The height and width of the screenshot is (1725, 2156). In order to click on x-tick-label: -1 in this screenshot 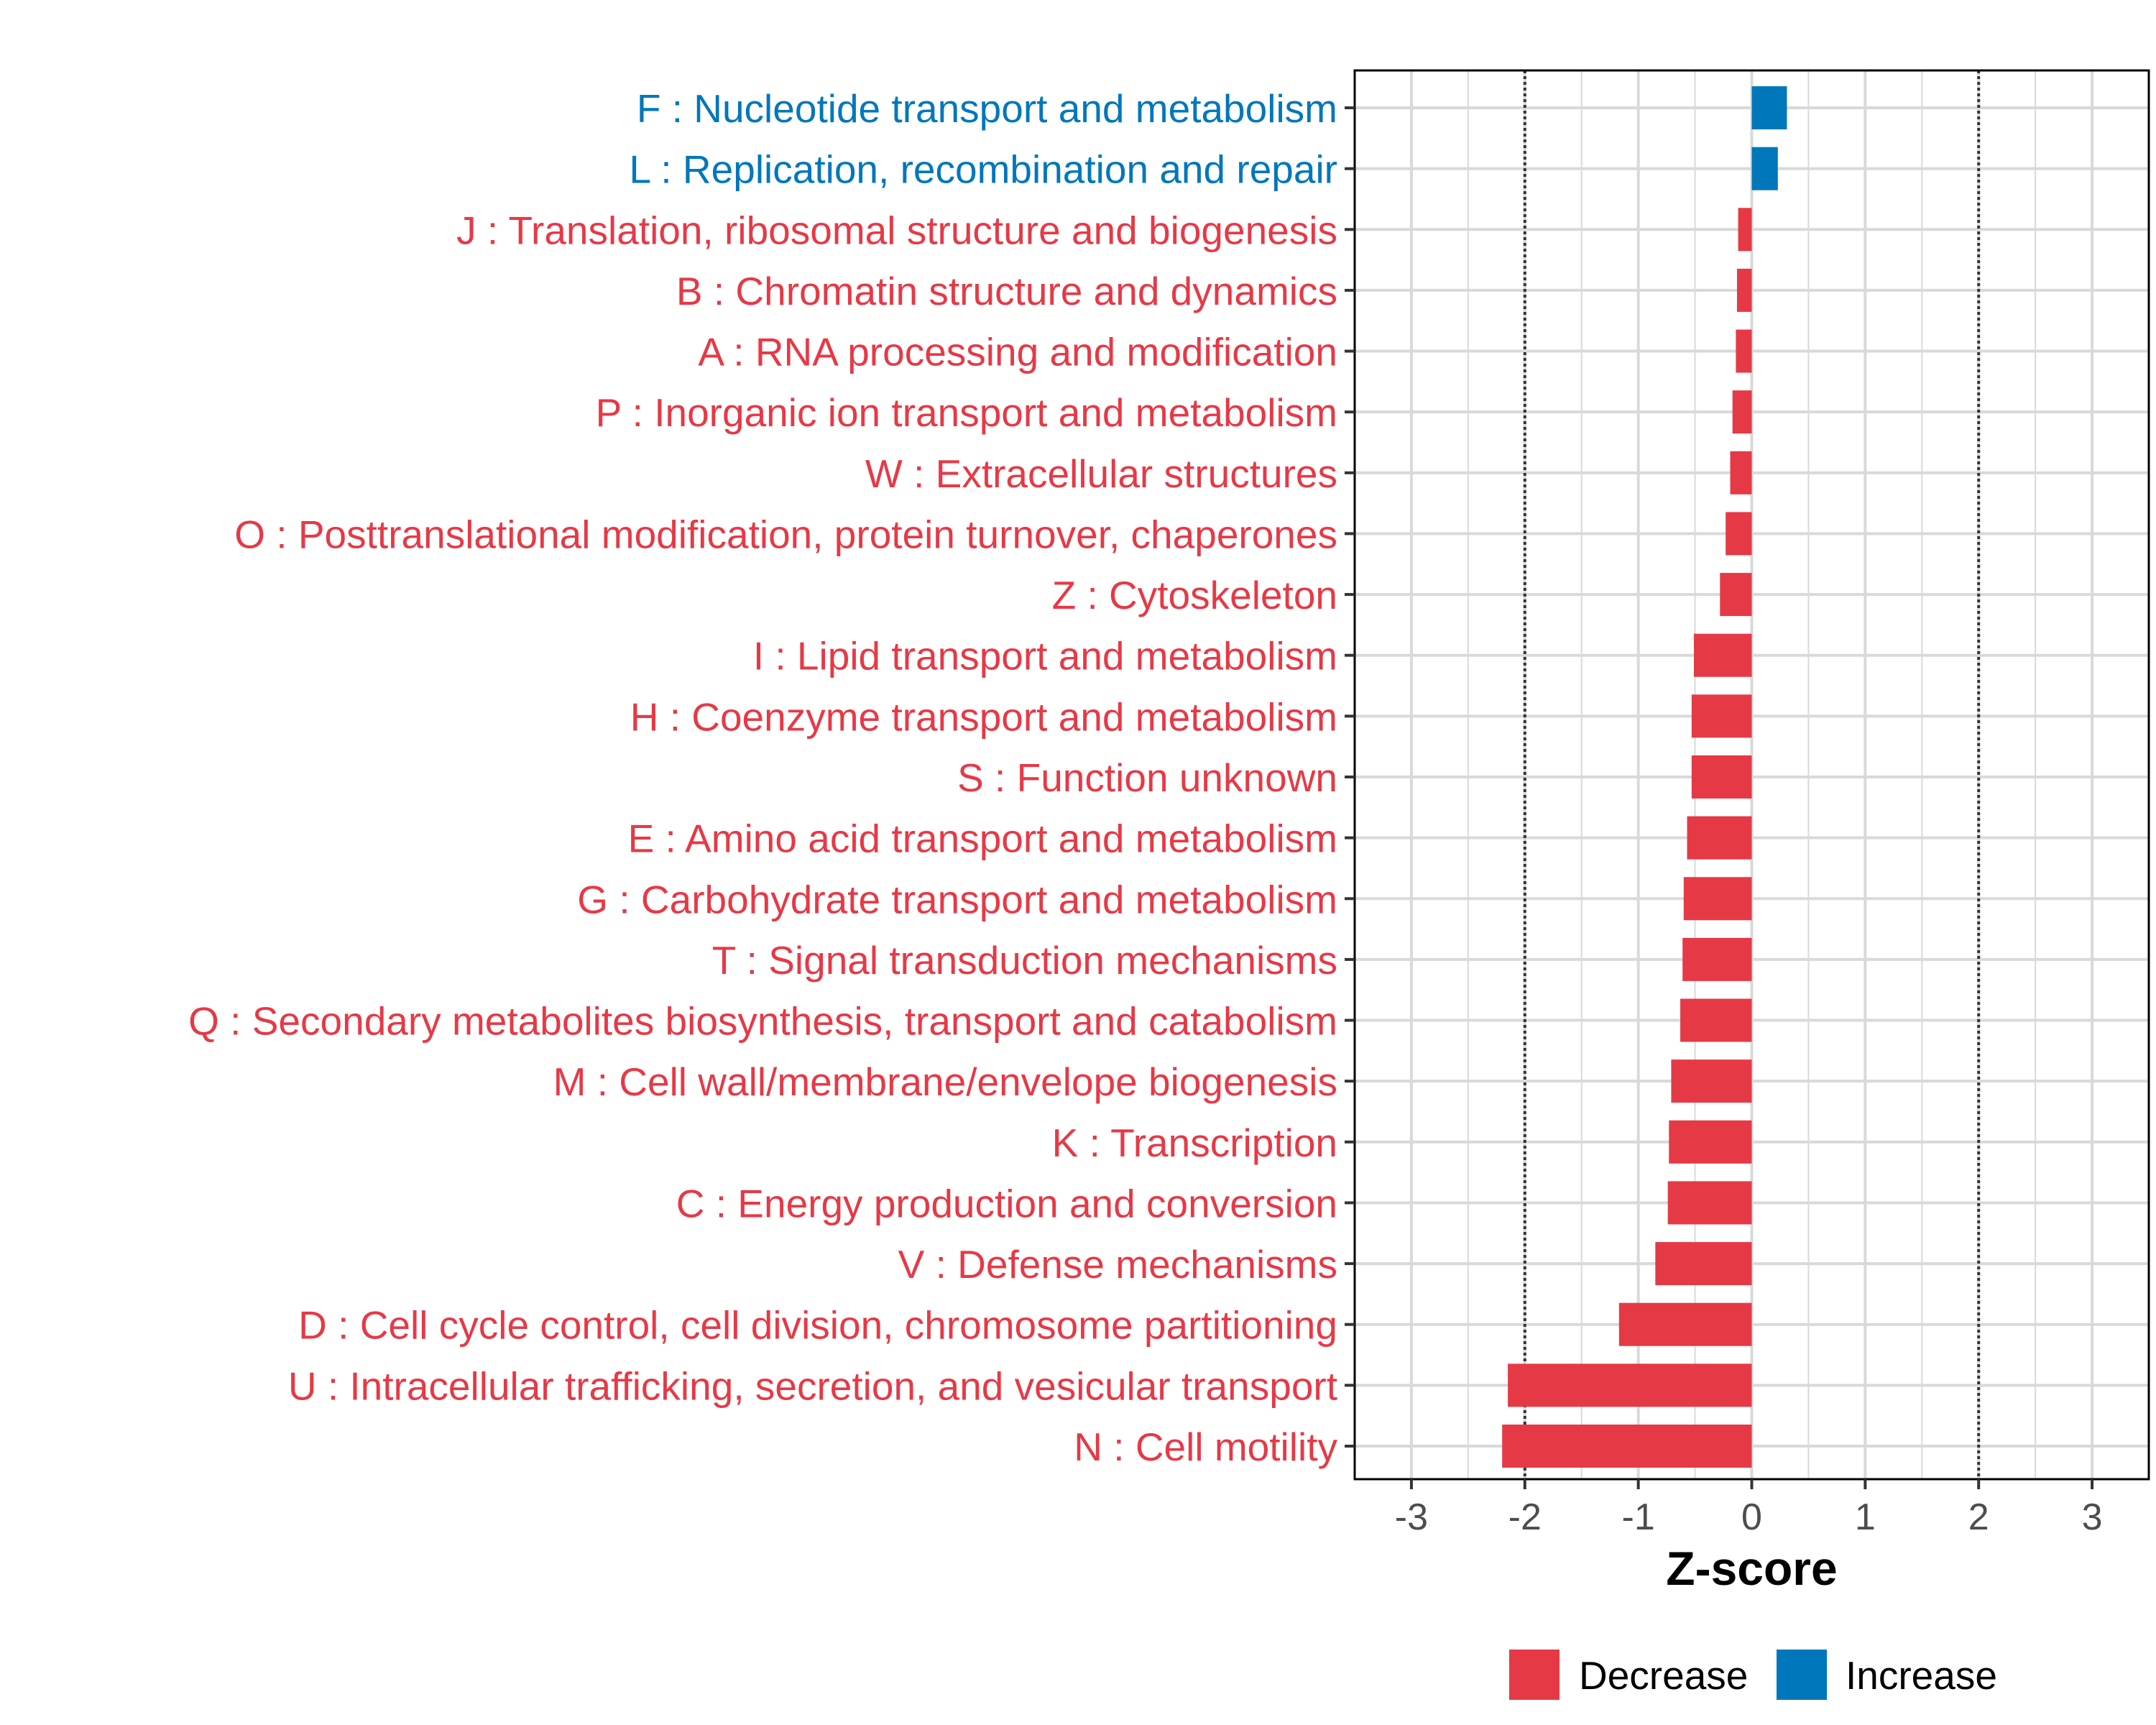, I will do `click(1638, 1517)`.